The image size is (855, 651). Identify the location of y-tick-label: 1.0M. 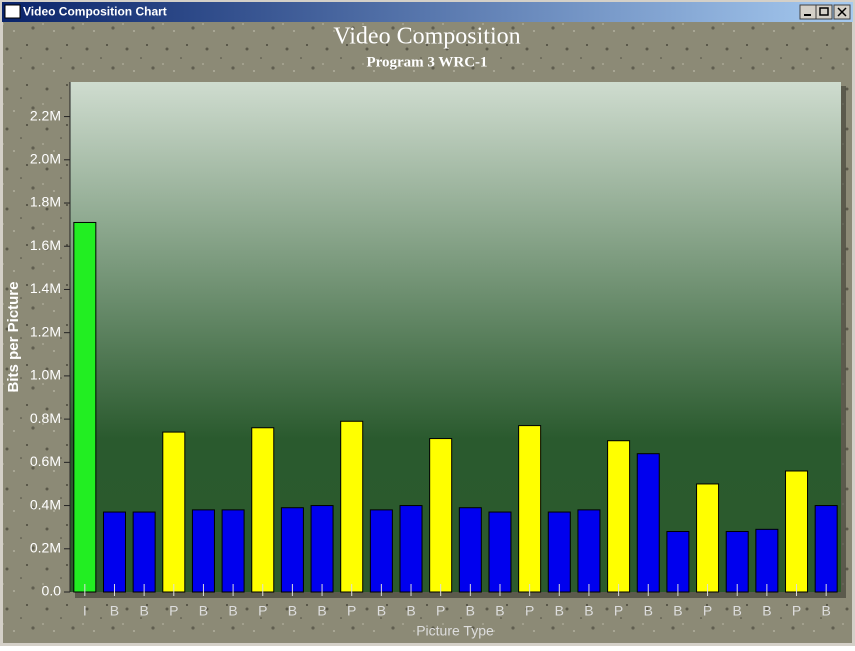
(45, 375).